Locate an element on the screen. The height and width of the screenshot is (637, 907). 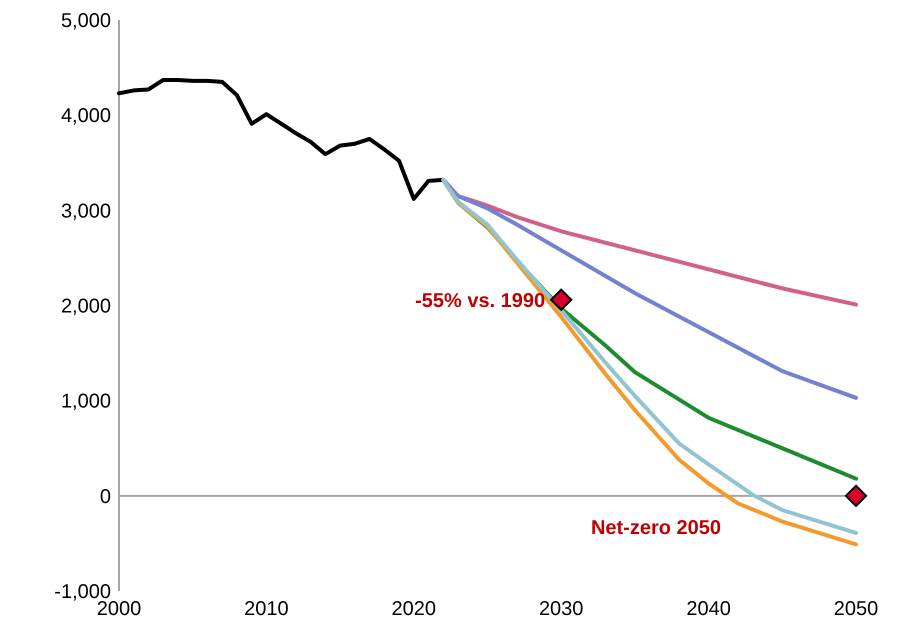
x-tick-label: 2050 is located at coordinates (856, 609).